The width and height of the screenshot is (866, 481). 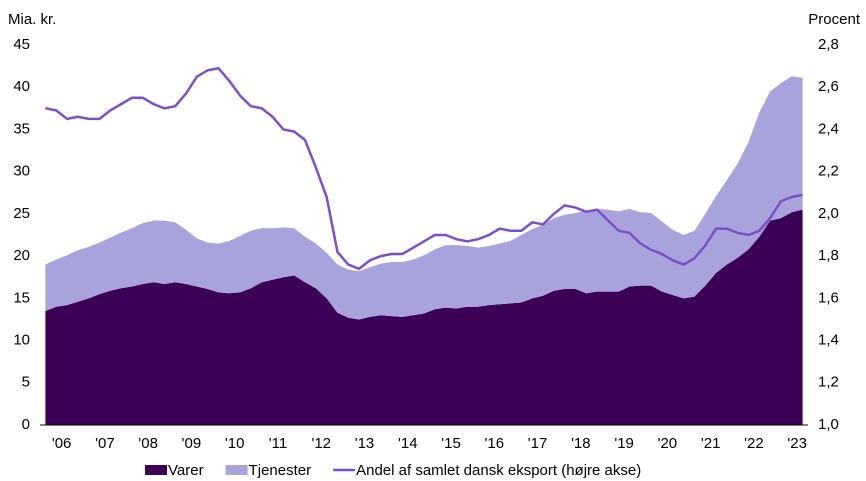 I want to click on x-tick-label: '12, so click(x=321, y=443).